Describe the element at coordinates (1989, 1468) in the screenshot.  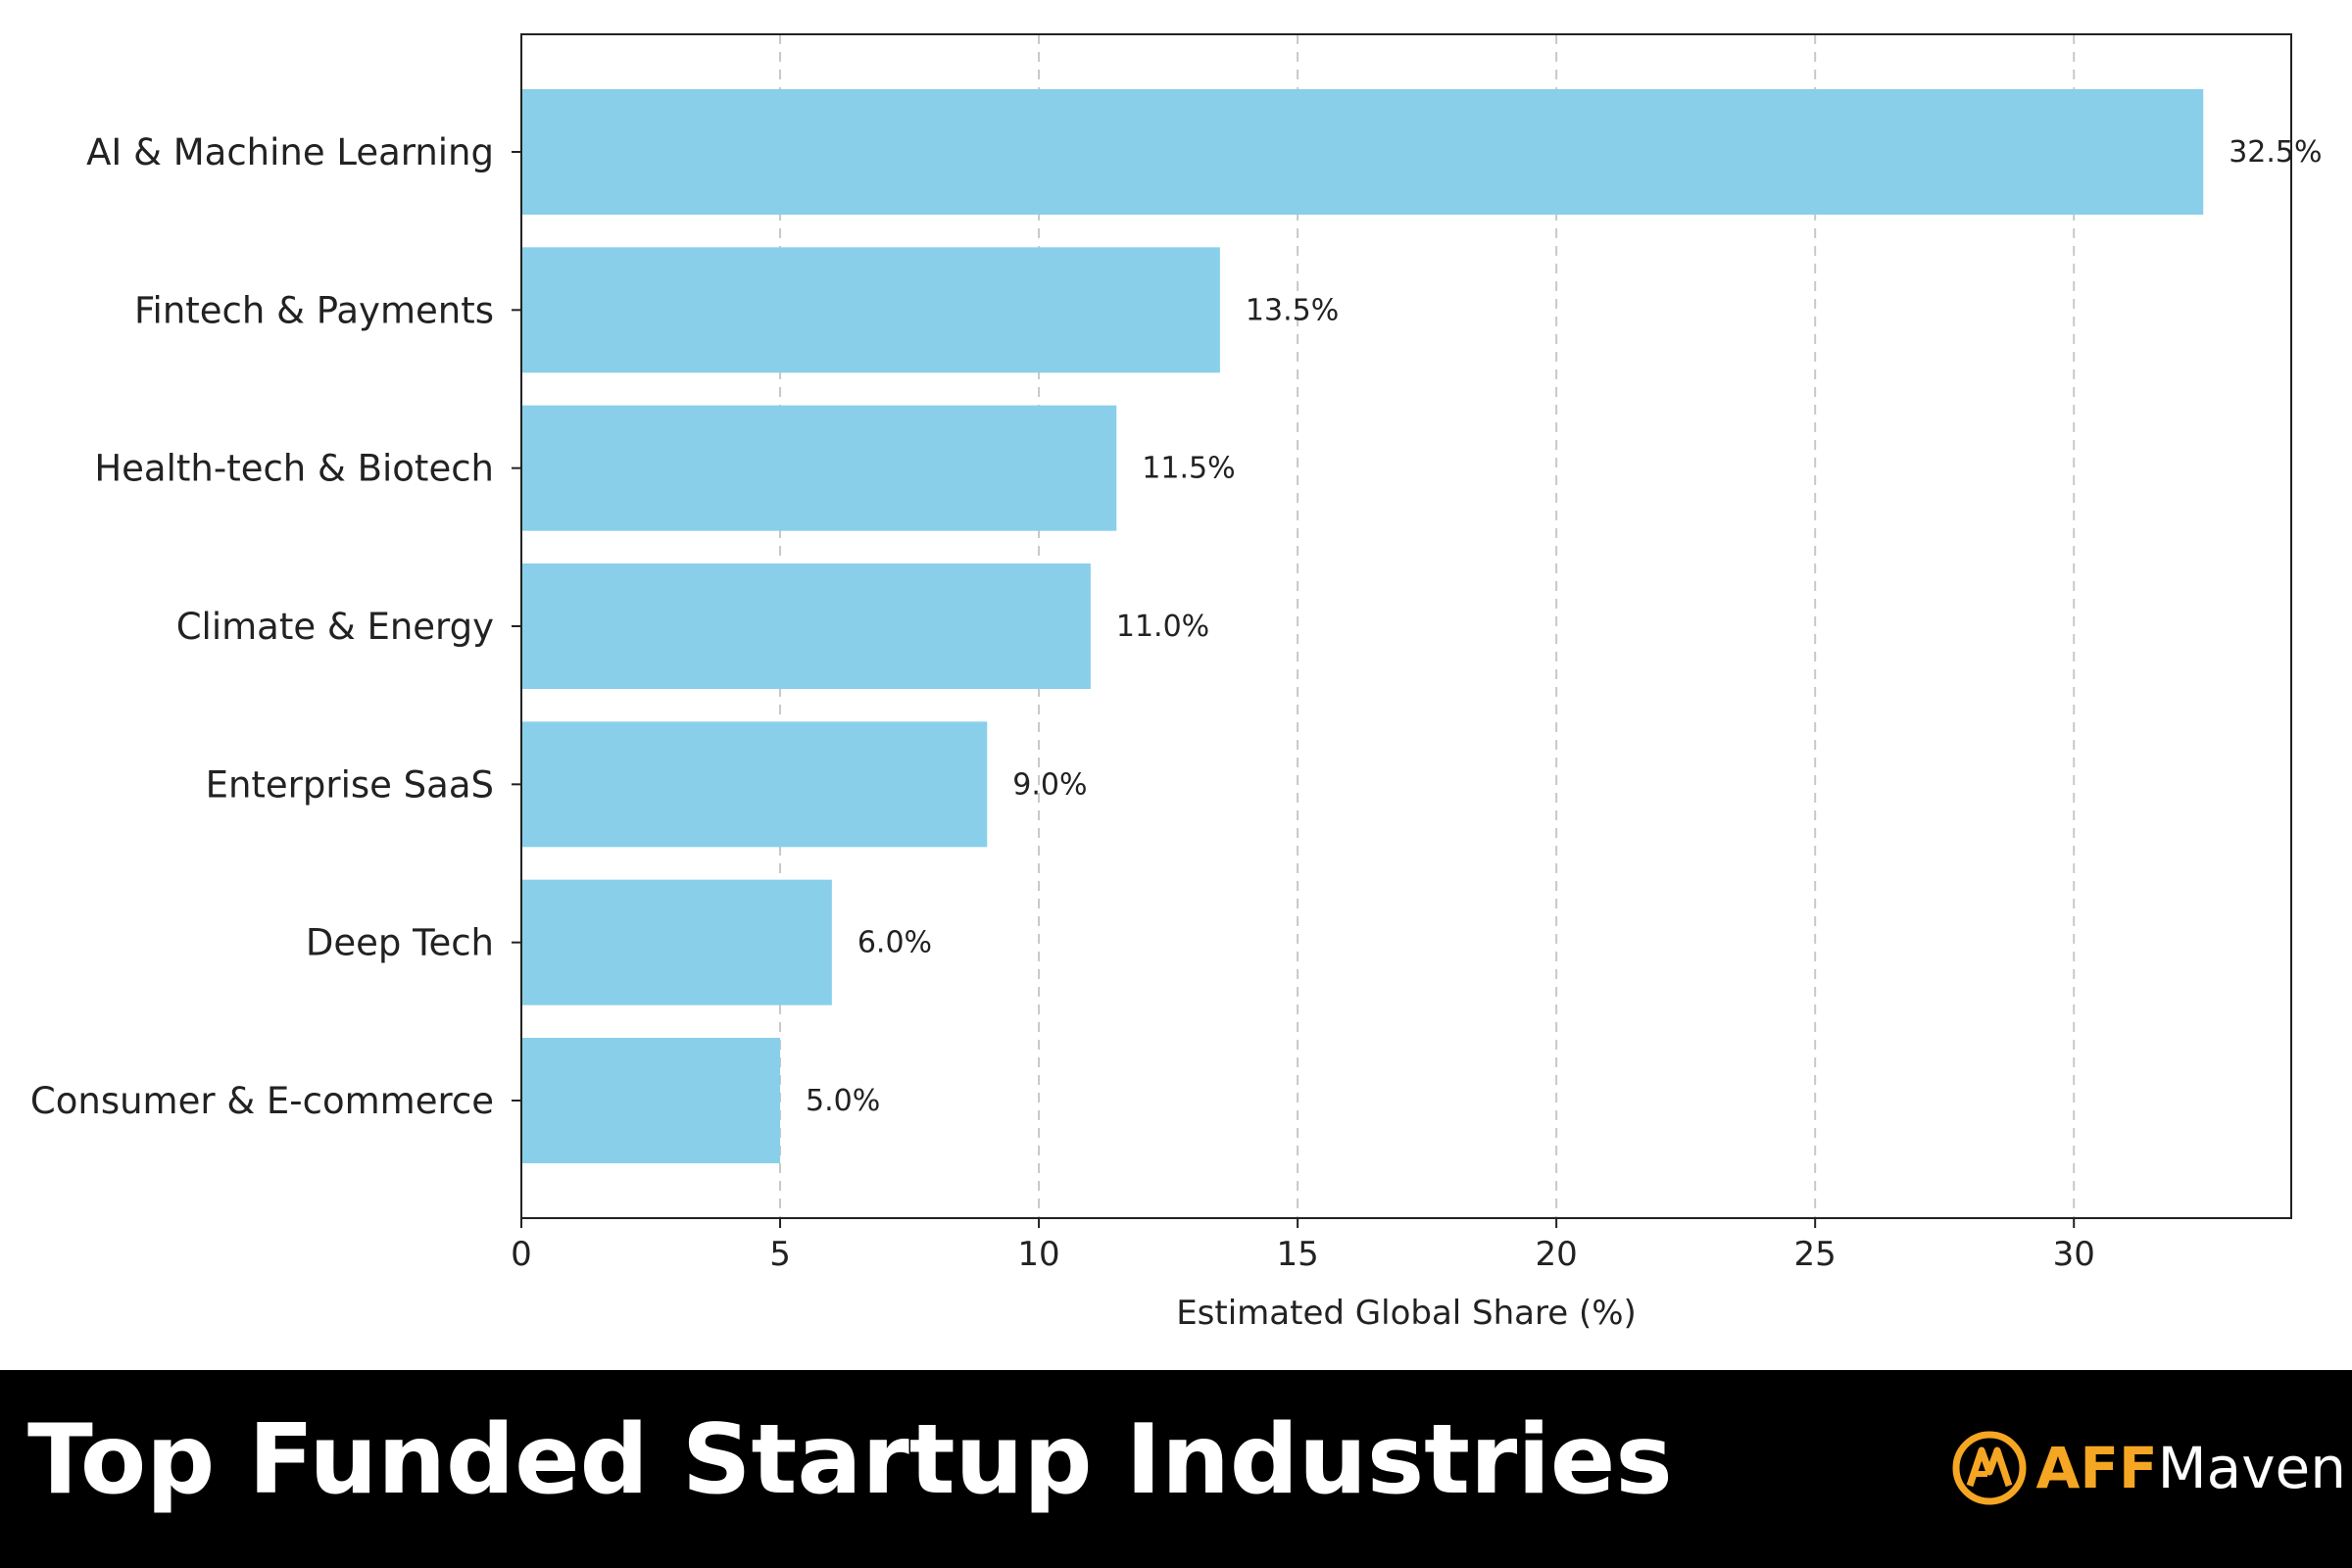
I see `affmaven-logo-icon` at that location.